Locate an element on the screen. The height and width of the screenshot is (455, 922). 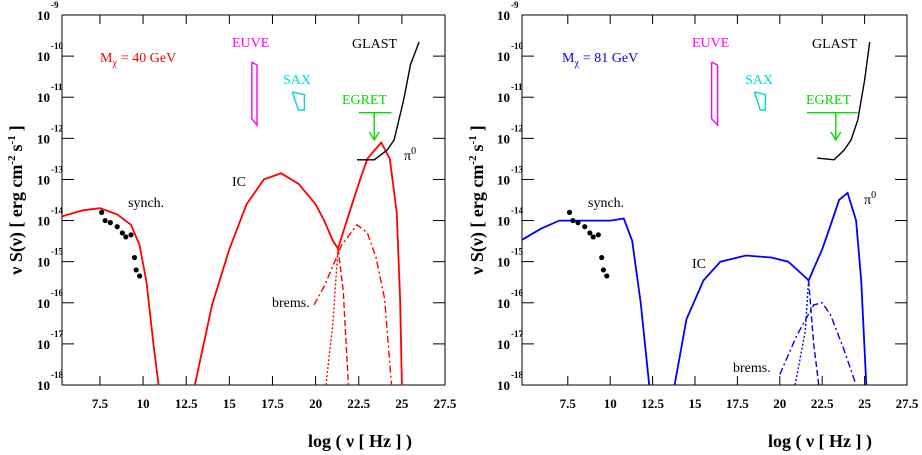
annotation-text: EUVE is located at coordinates (710, 43).